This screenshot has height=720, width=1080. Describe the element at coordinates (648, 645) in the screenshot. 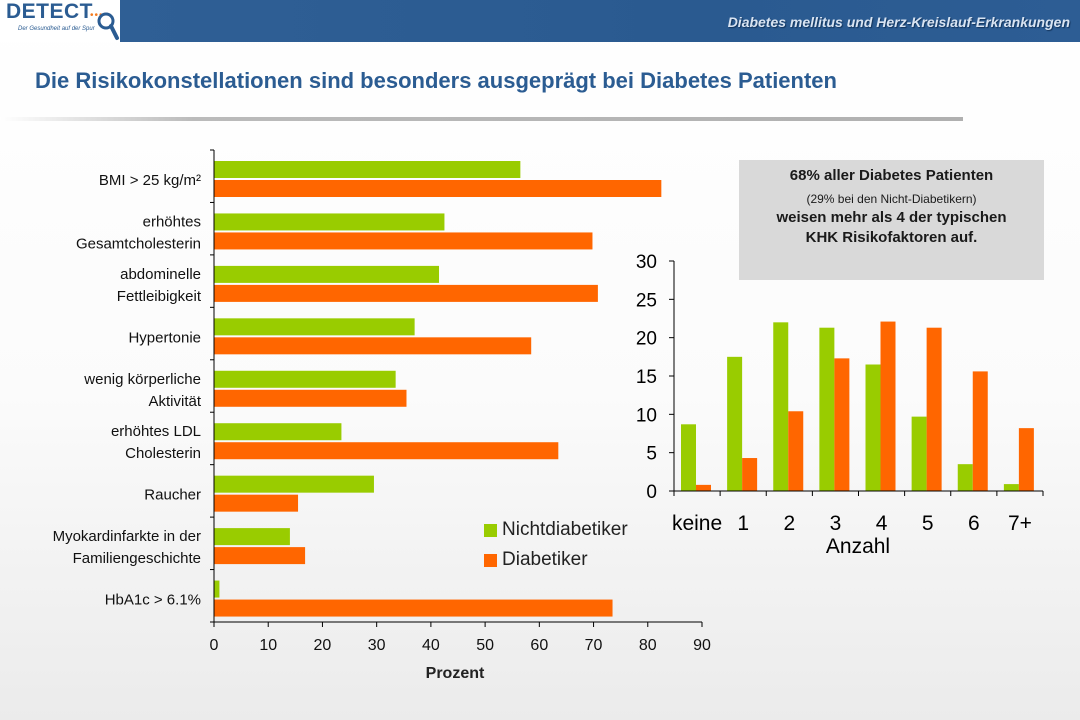

I see `x-tick-label: 80` at that location.